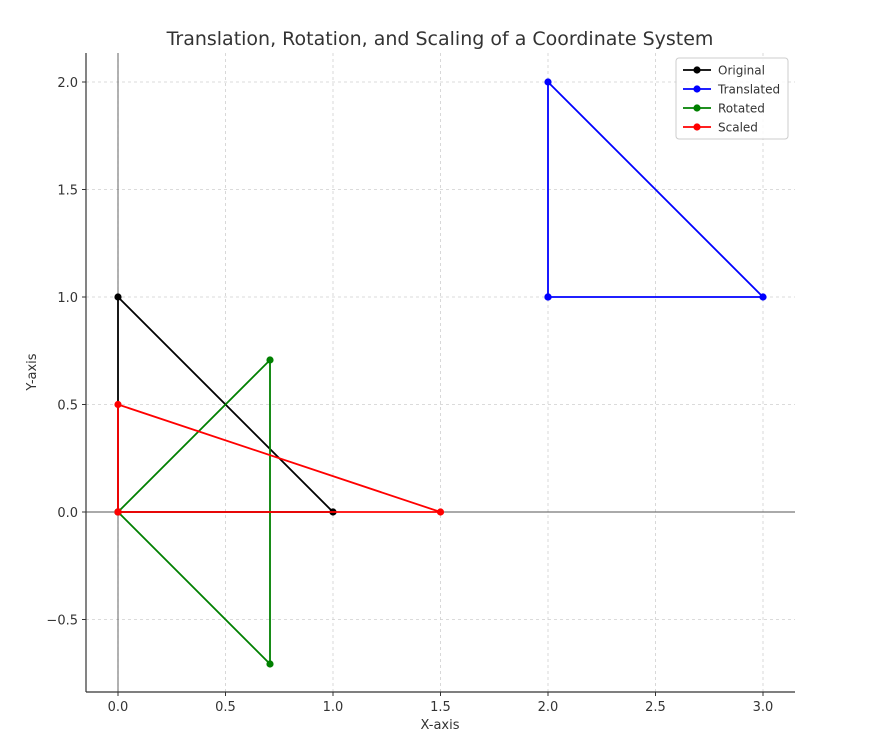 The width and height of the screenshot is (890, 752). I want to click on legend-item-original: Original, so click(724, 71).